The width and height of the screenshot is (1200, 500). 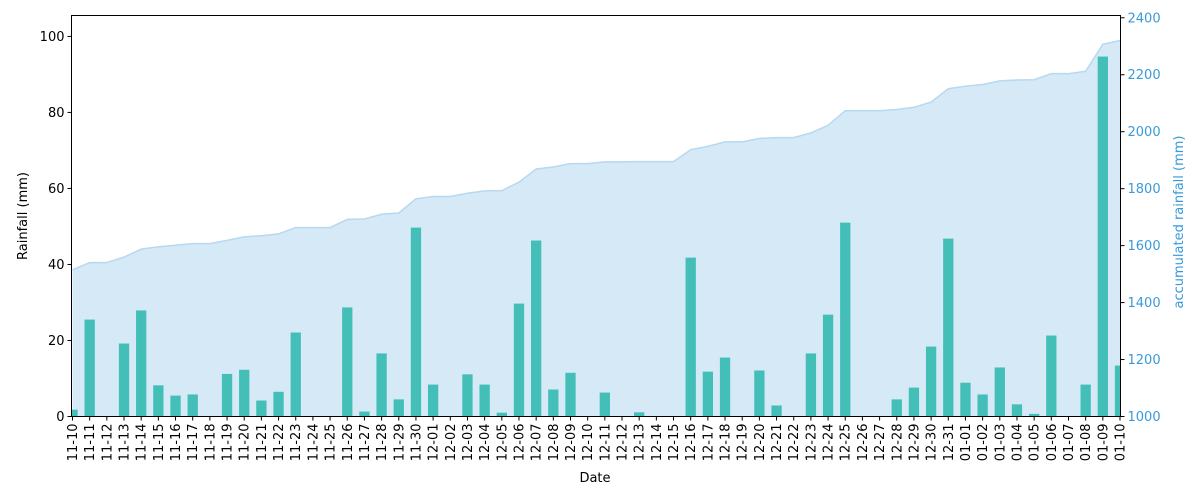 I want to click on x-tick-label: 12-20, so click(x=760, y=443).